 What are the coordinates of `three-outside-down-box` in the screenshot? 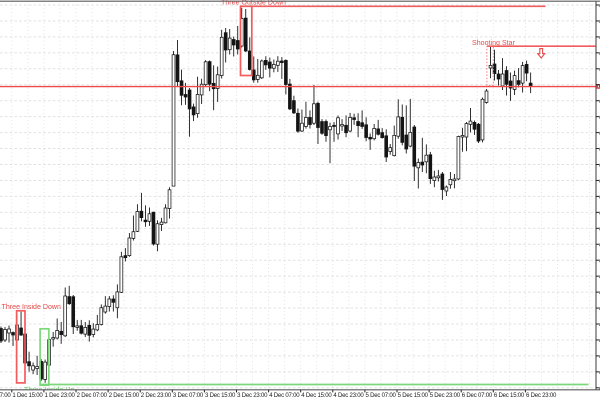 It's located at (246, 41).